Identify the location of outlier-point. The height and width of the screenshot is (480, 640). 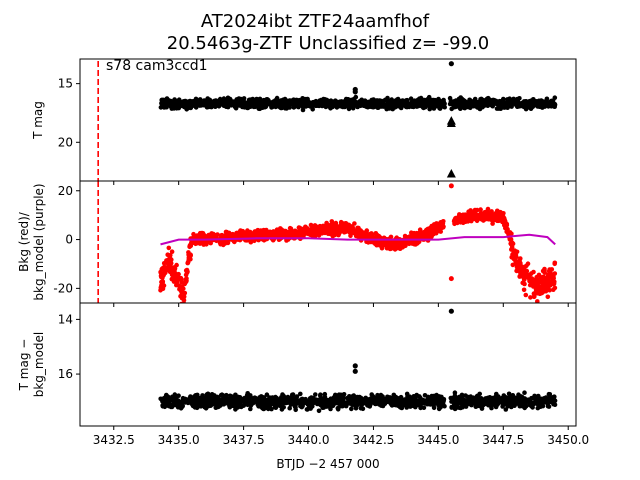
(355, 92).